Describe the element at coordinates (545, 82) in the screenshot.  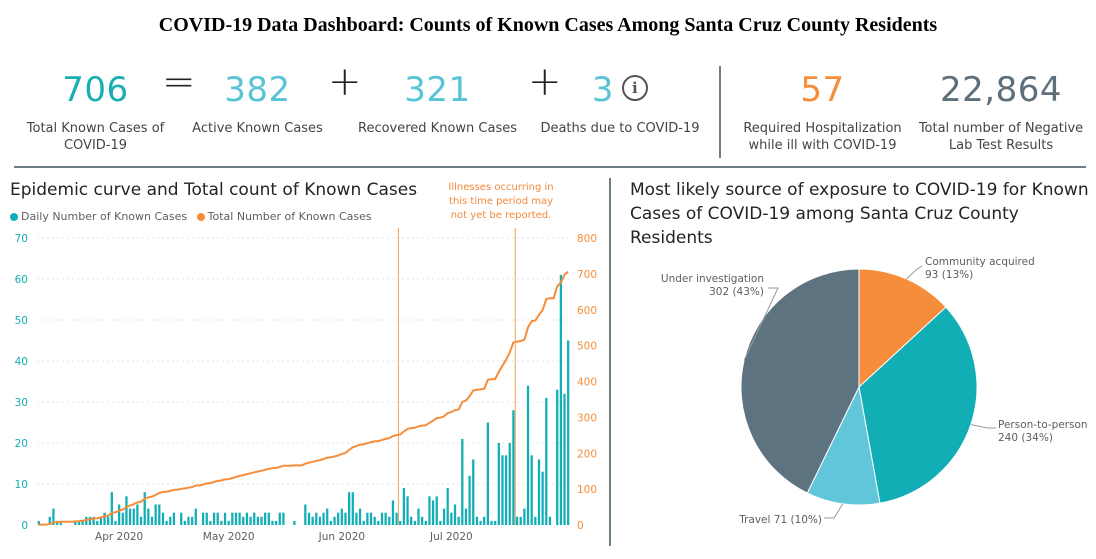
I see `plus-sign: +` at that location.